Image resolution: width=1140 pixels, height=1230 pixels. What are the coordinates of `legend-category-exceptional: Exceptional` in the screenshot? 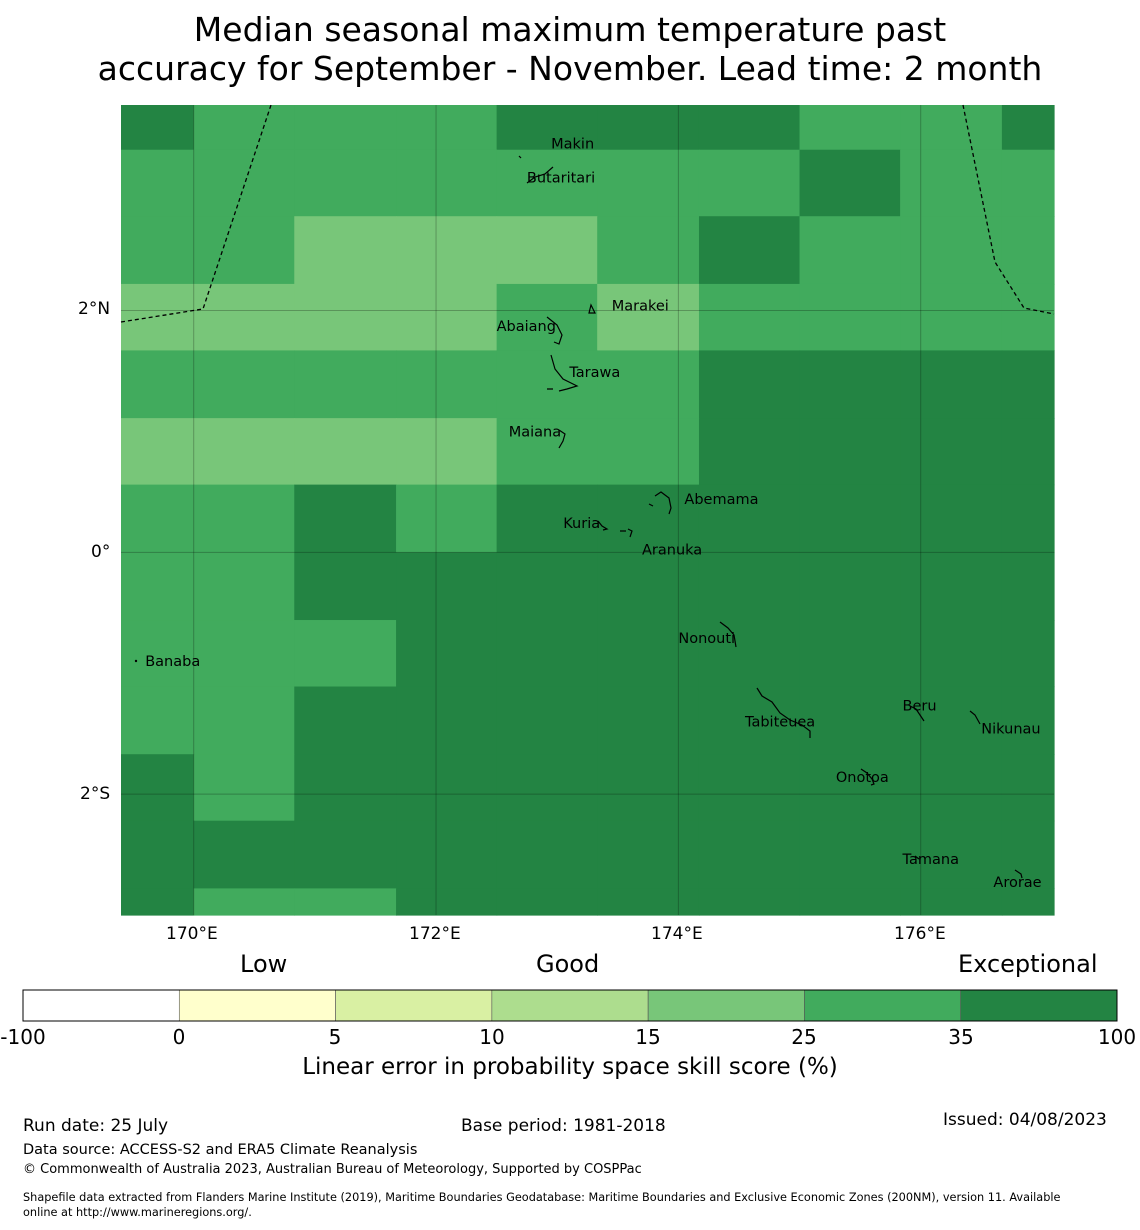 It's located at (1028, 964).